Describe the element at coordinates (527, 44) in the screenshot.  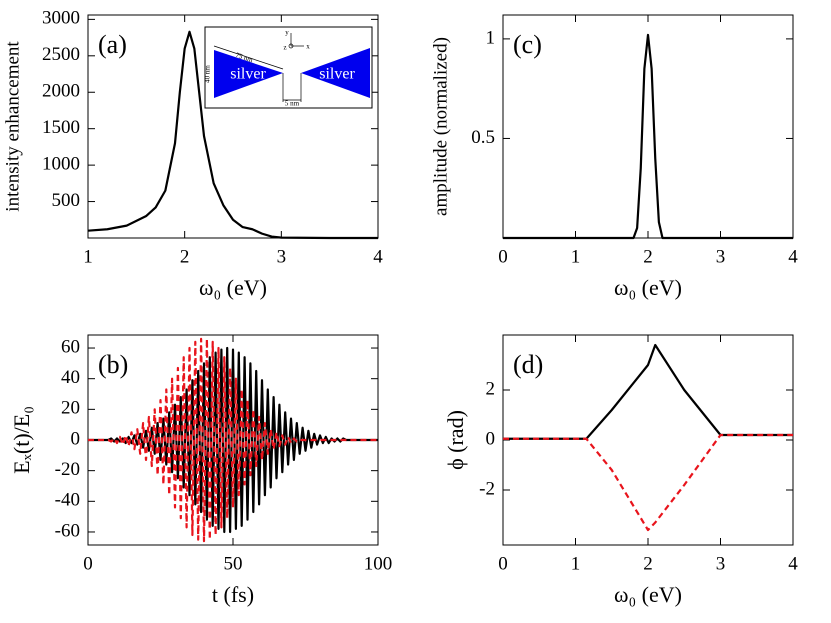
I see `panel-label: (c)` at that location.